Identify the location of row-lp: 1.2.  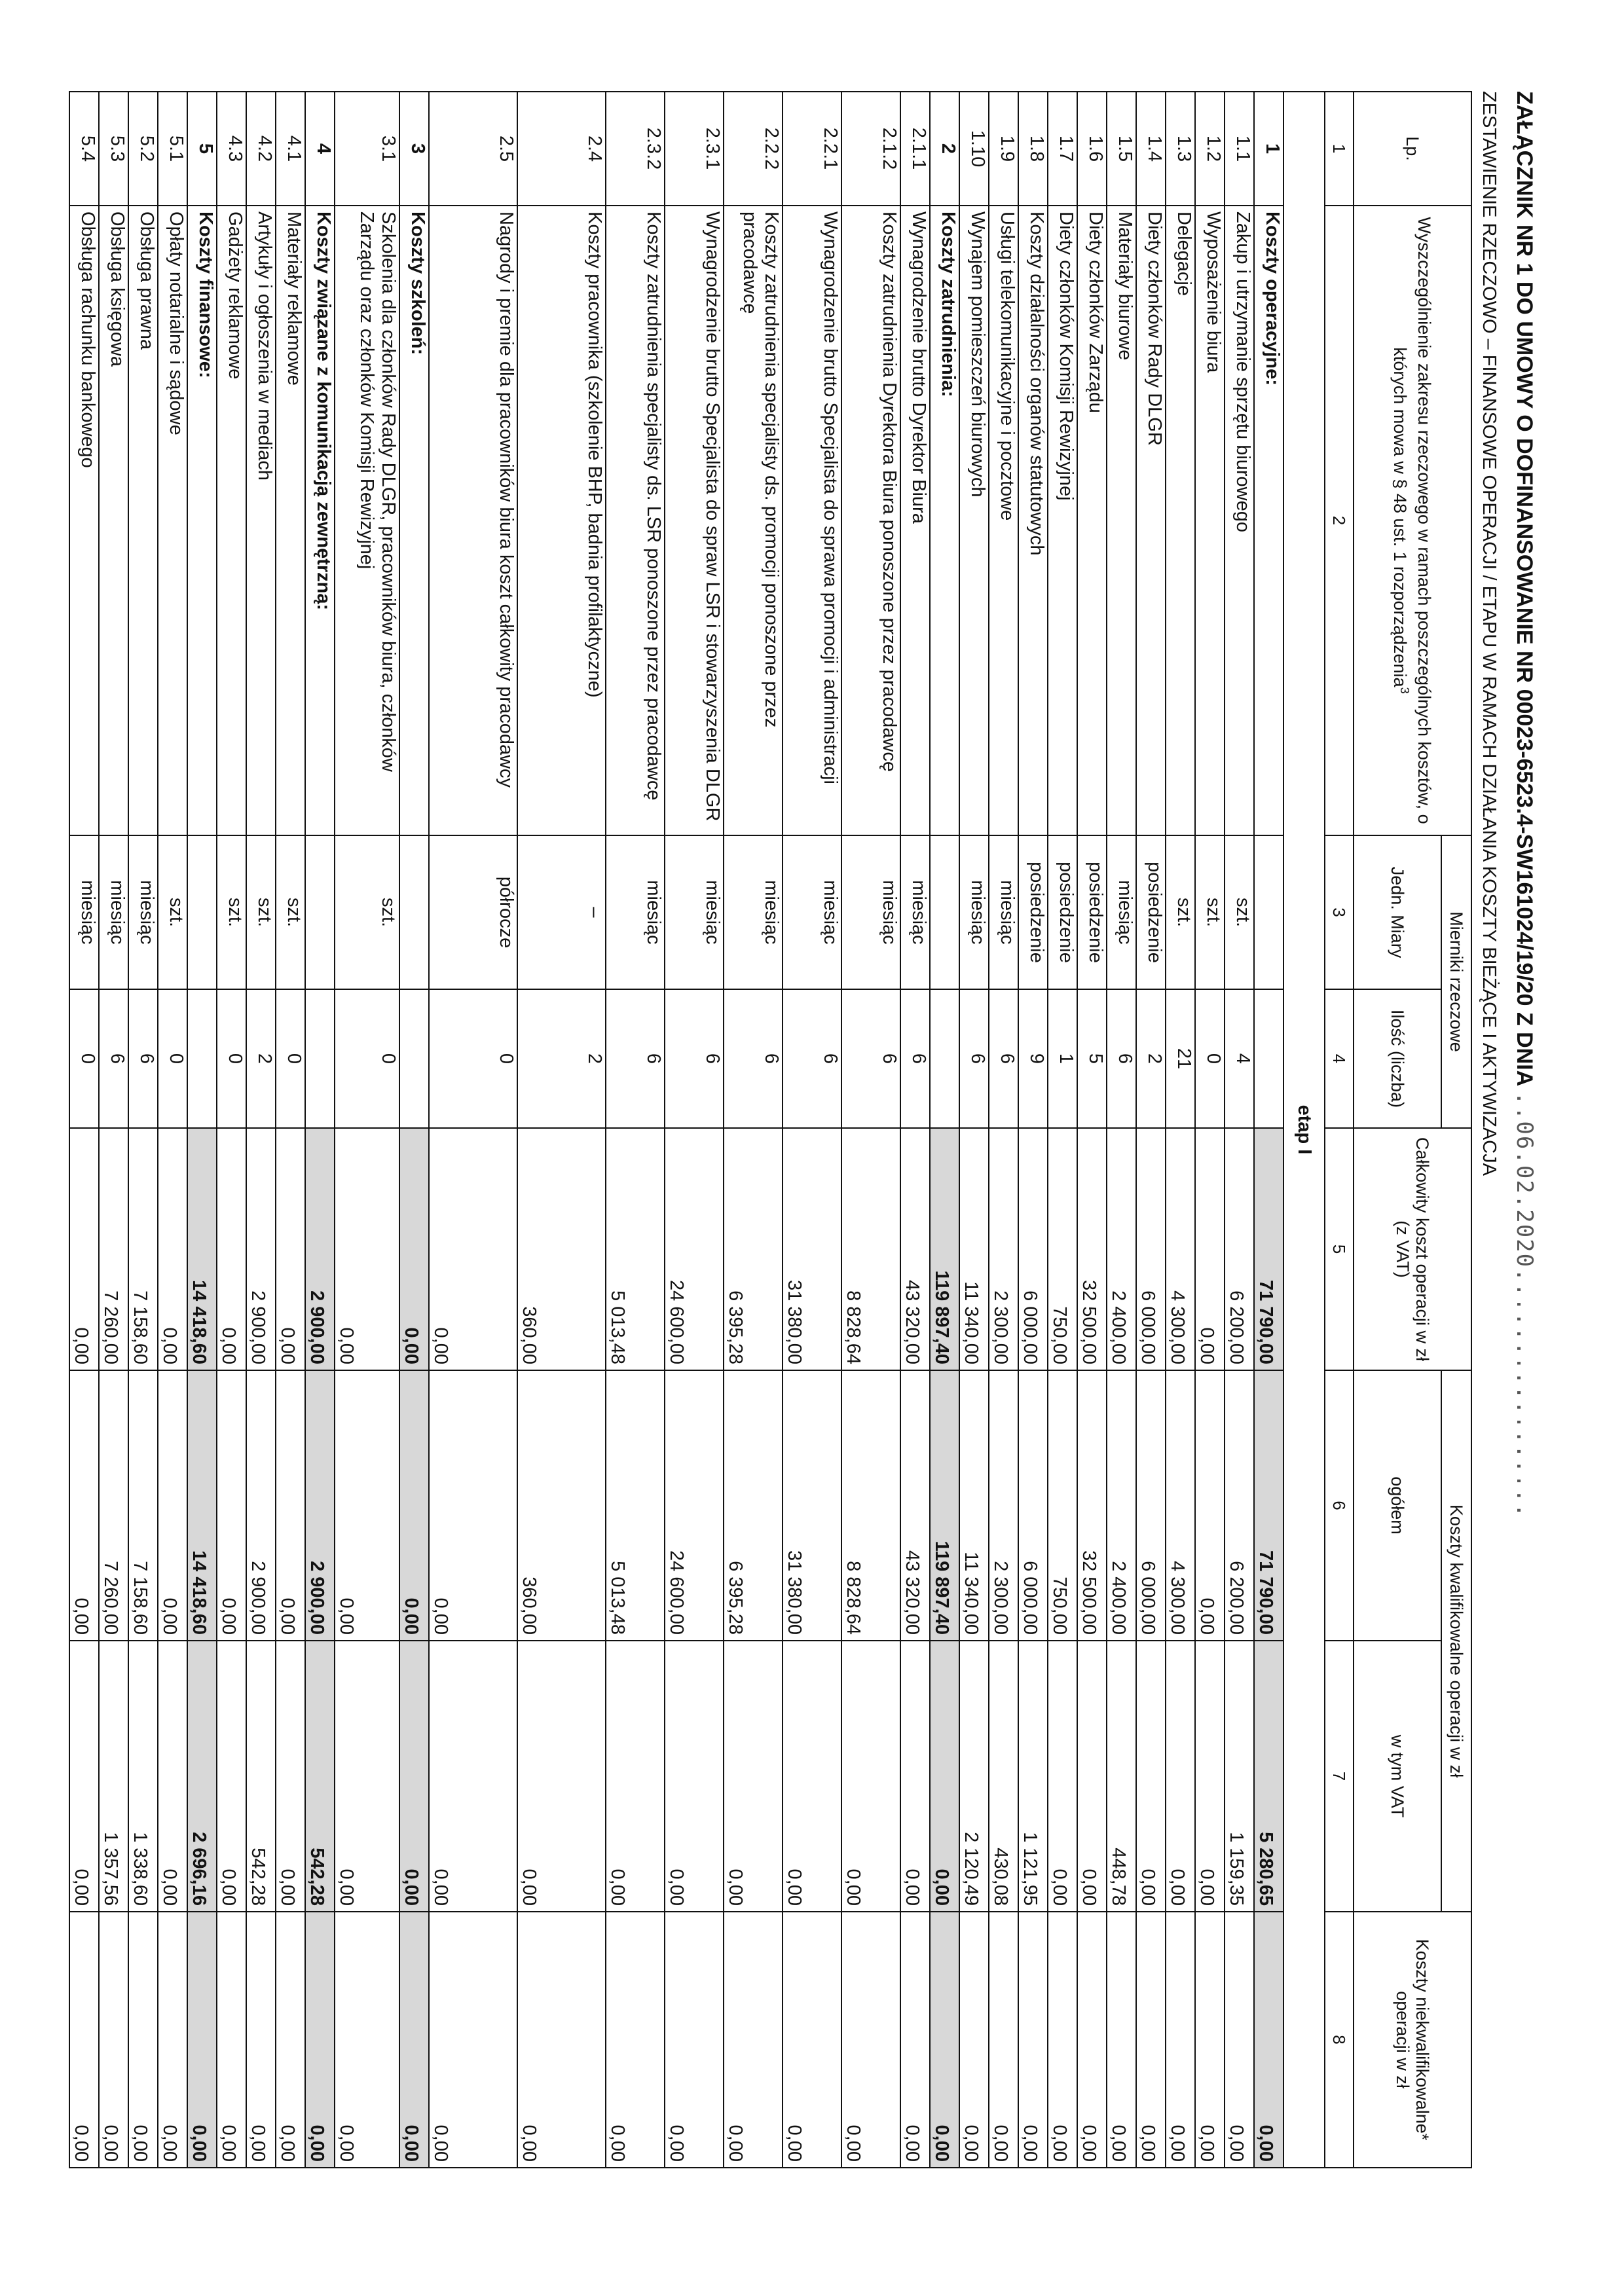
(1210, 149).